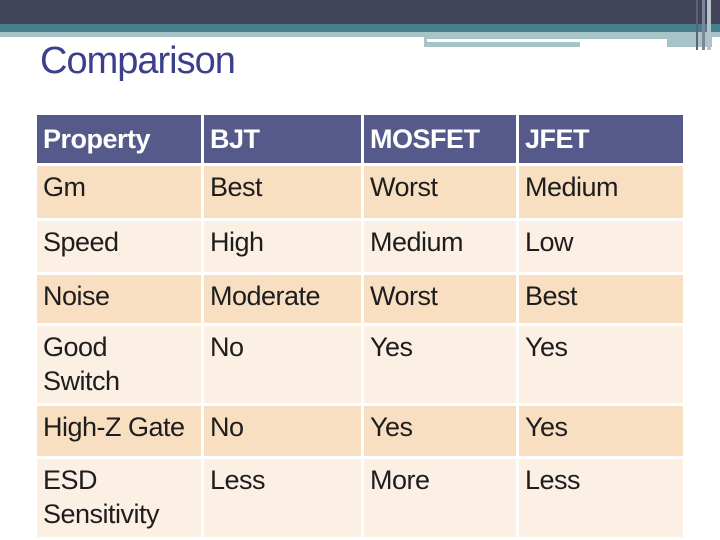 The image size is (720, 540). I want to click on table-cell: Low, so click(601, 246).